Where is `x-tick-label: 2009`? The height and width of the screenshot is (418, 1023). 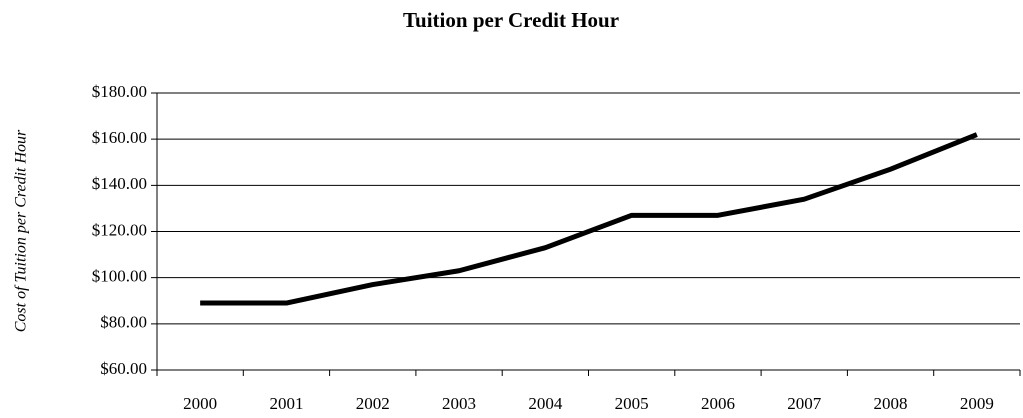 x-tick-label: 2009 is located at coordinates (977, 403).